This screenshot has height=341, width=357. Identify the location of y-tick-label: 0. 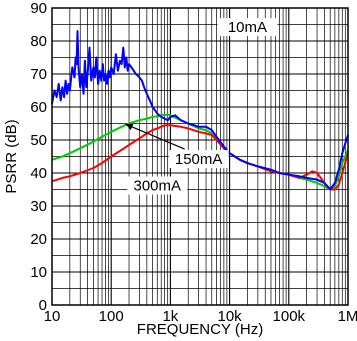
(43, 305).